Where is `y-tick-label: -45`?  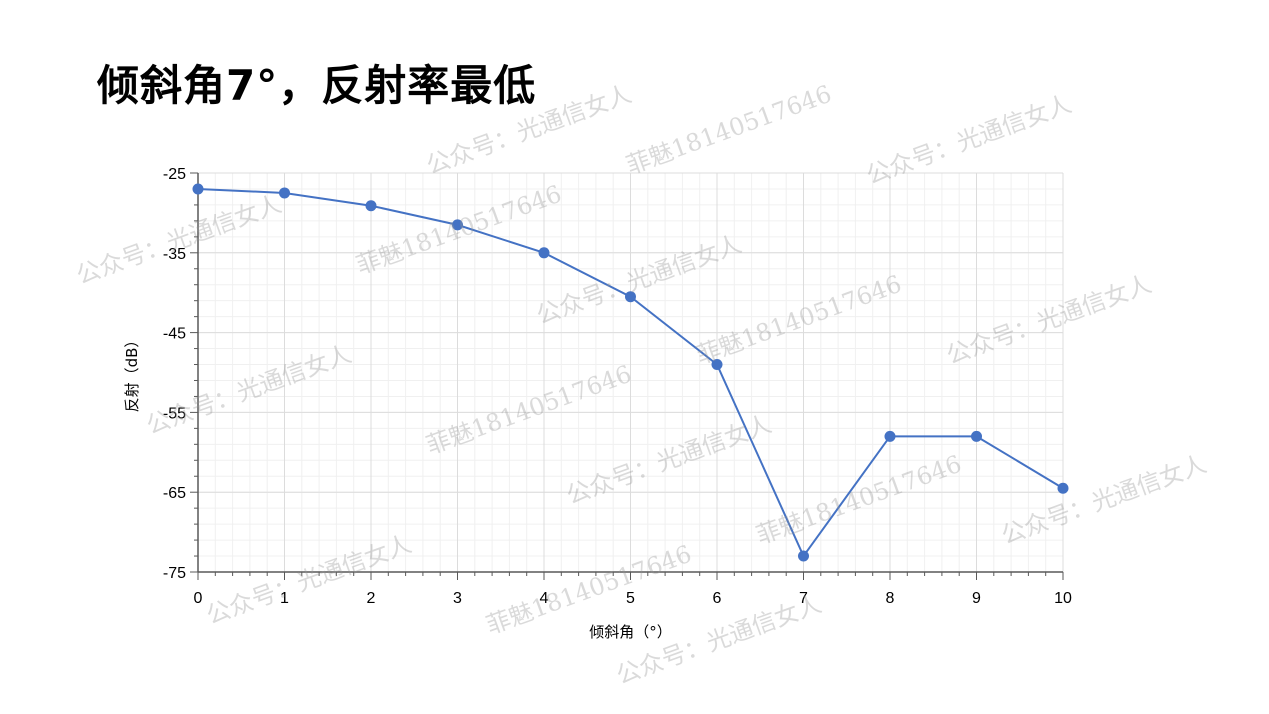 y-tick-label: -45 is located at coordinates (174, 334).